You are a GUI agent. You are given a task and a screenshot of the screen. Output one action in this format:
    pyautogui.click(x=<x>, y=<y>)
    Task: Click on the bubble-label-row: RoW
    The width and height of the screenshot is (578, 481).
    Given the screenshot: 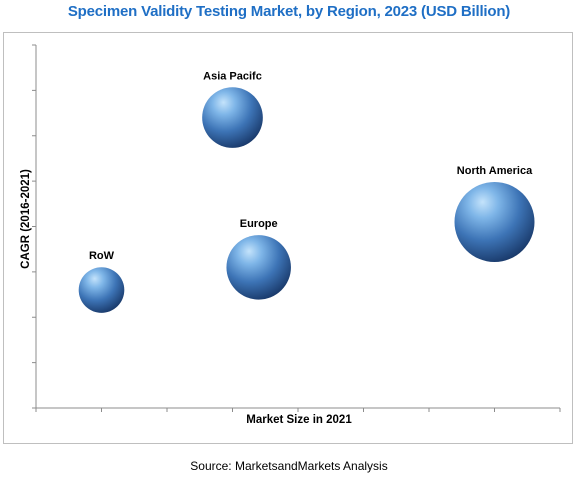 What is the action you would take?
    pyautogui.click(x=102, y=256)
    